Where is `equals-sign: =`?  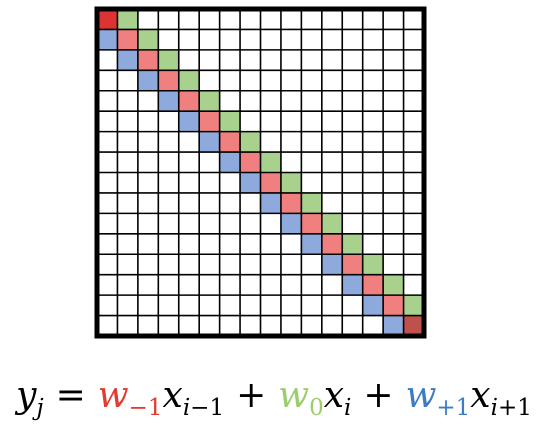 equals-sign: = is located at coordinates (70, 395).